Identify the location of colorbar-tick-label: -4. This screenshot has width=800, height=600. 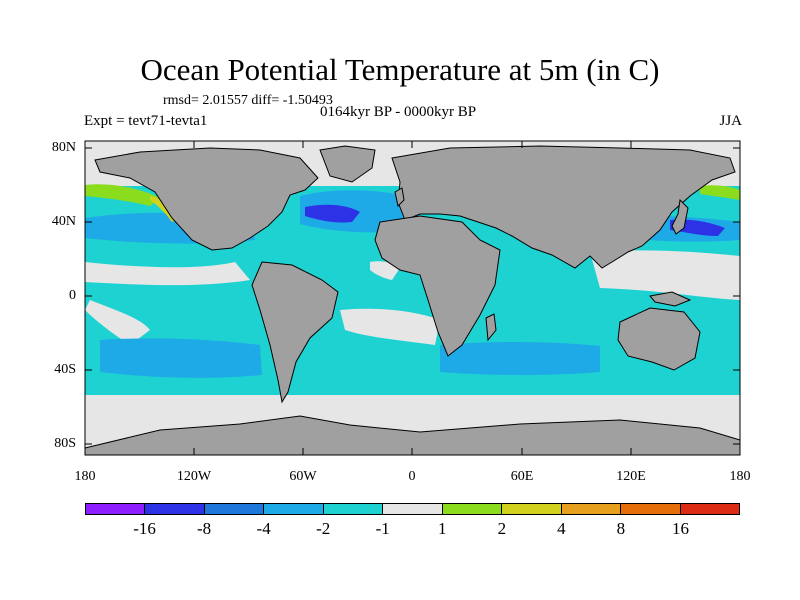
(263, 528).